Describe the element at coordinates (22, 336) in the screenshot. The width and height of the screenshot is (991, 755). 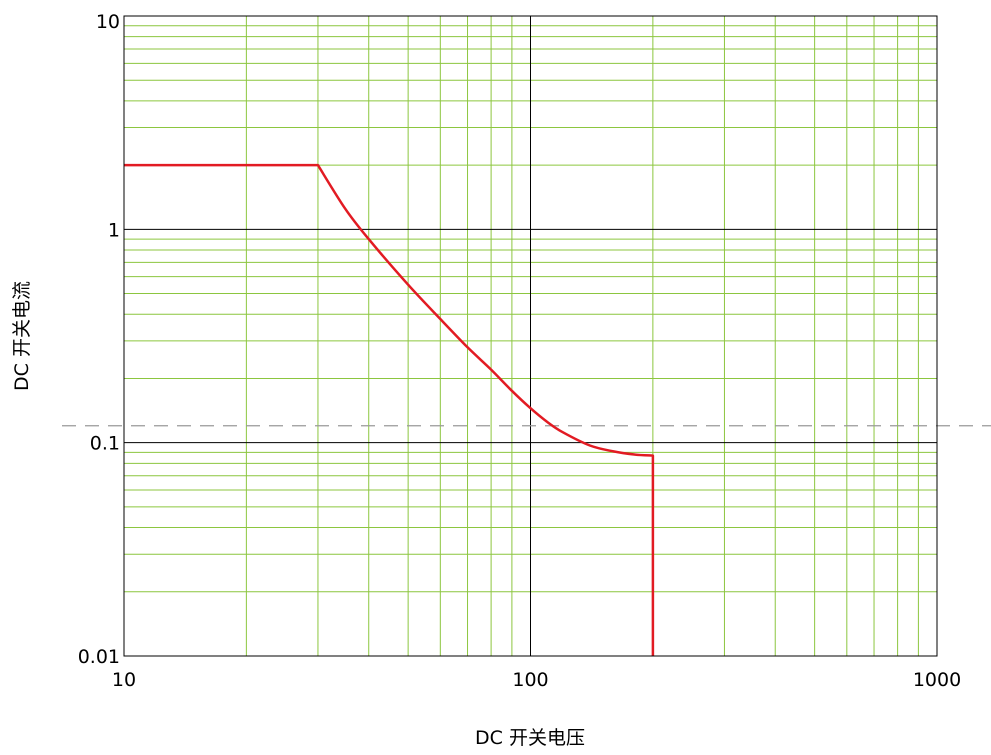
I see `y-axis-title: DC 开关电流` at that location.